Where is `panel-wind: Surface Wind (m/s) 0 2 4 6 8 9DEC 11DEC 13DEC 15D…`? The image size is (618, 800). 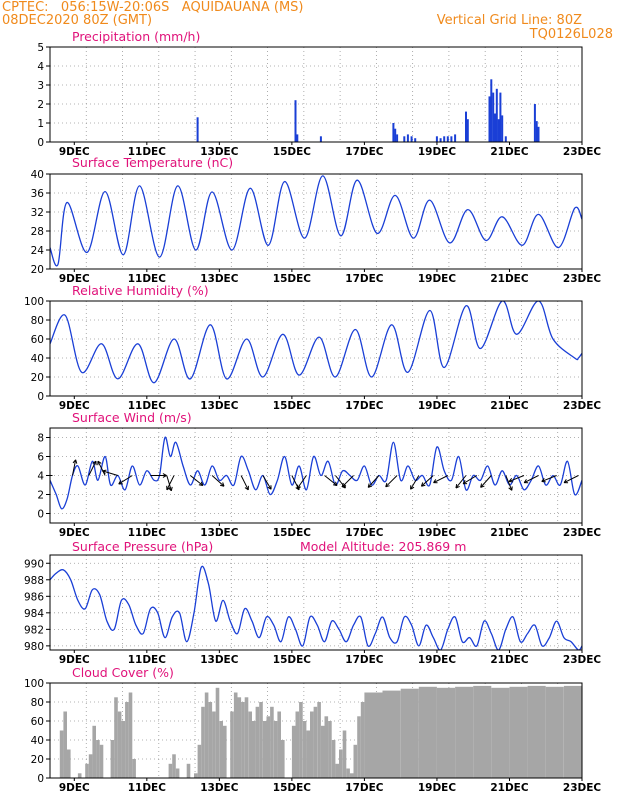 panel-wind: Surface Wind (m/s) 0 2 4 6 8 9DEC 11DEC 13DEC 15D… is located at coordinates (319, 474).